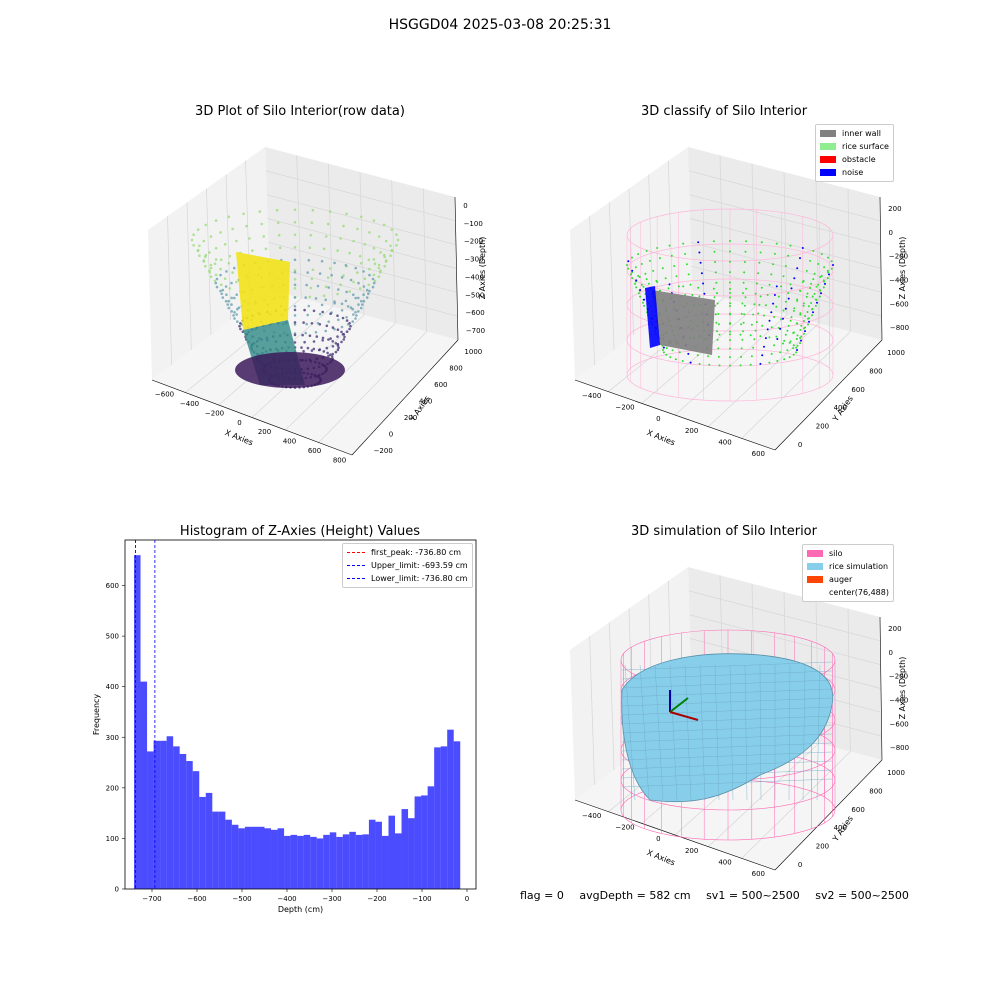 Image resolution: width=1000 pixels, height=1000 pixels. What do you see at coordinates (407, 552) in the screenshot?
I see `legend-item: first_peak: -736.80 cm` at bounding box center [407, 552].